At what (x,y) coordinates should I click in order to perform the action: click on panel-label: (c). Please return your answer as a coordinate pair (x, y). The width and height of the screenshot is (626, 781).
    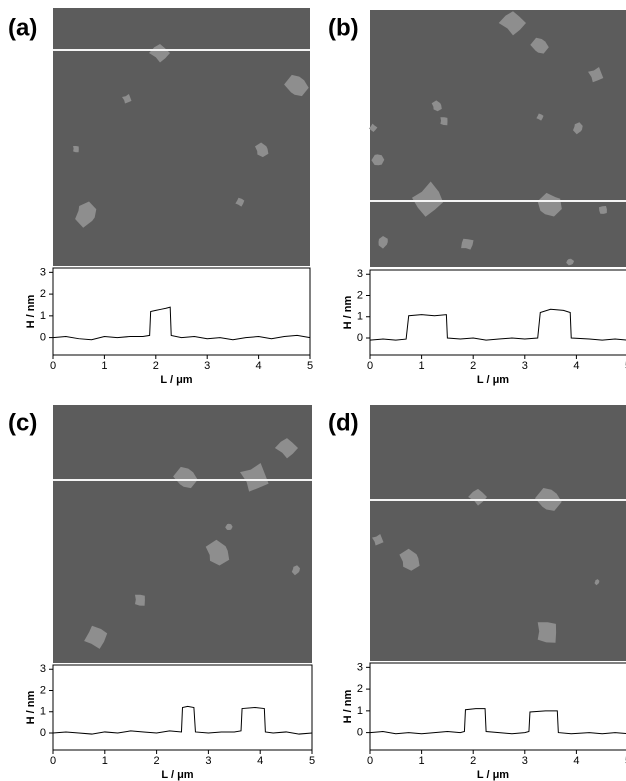
    Looking at the image, I should click on (22, 422).